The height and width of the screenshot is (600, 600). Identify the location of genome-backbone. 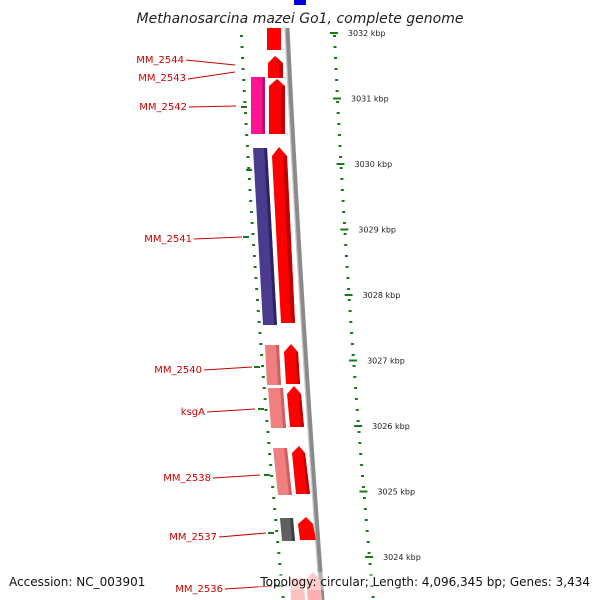
(304, 313).